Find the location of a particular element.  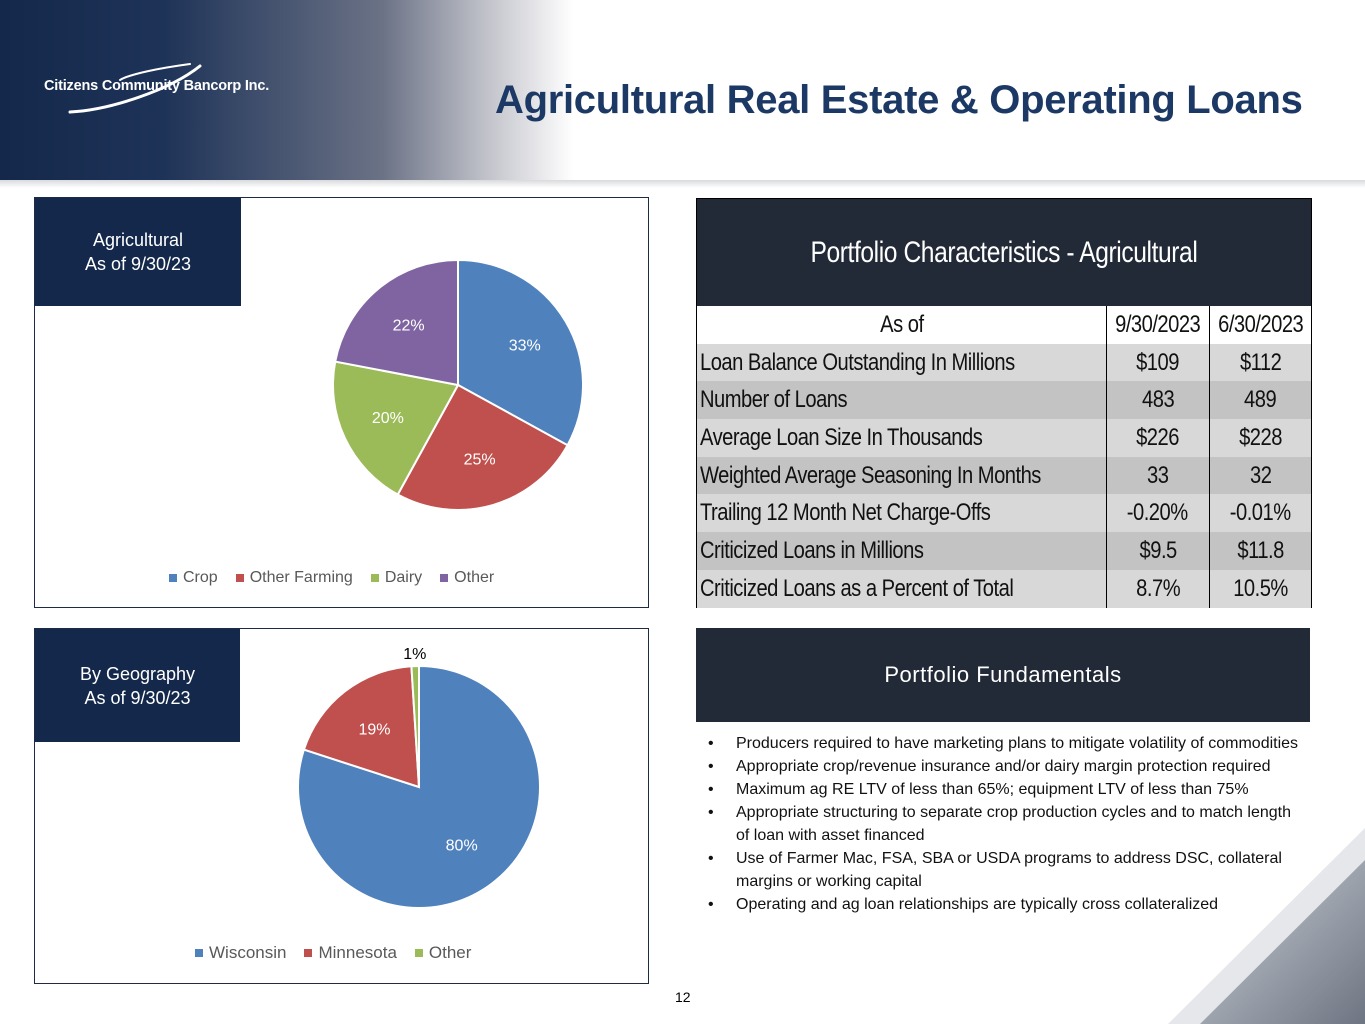

value-6-30-2023: -0.01% is located at coordinates (1259, 513).